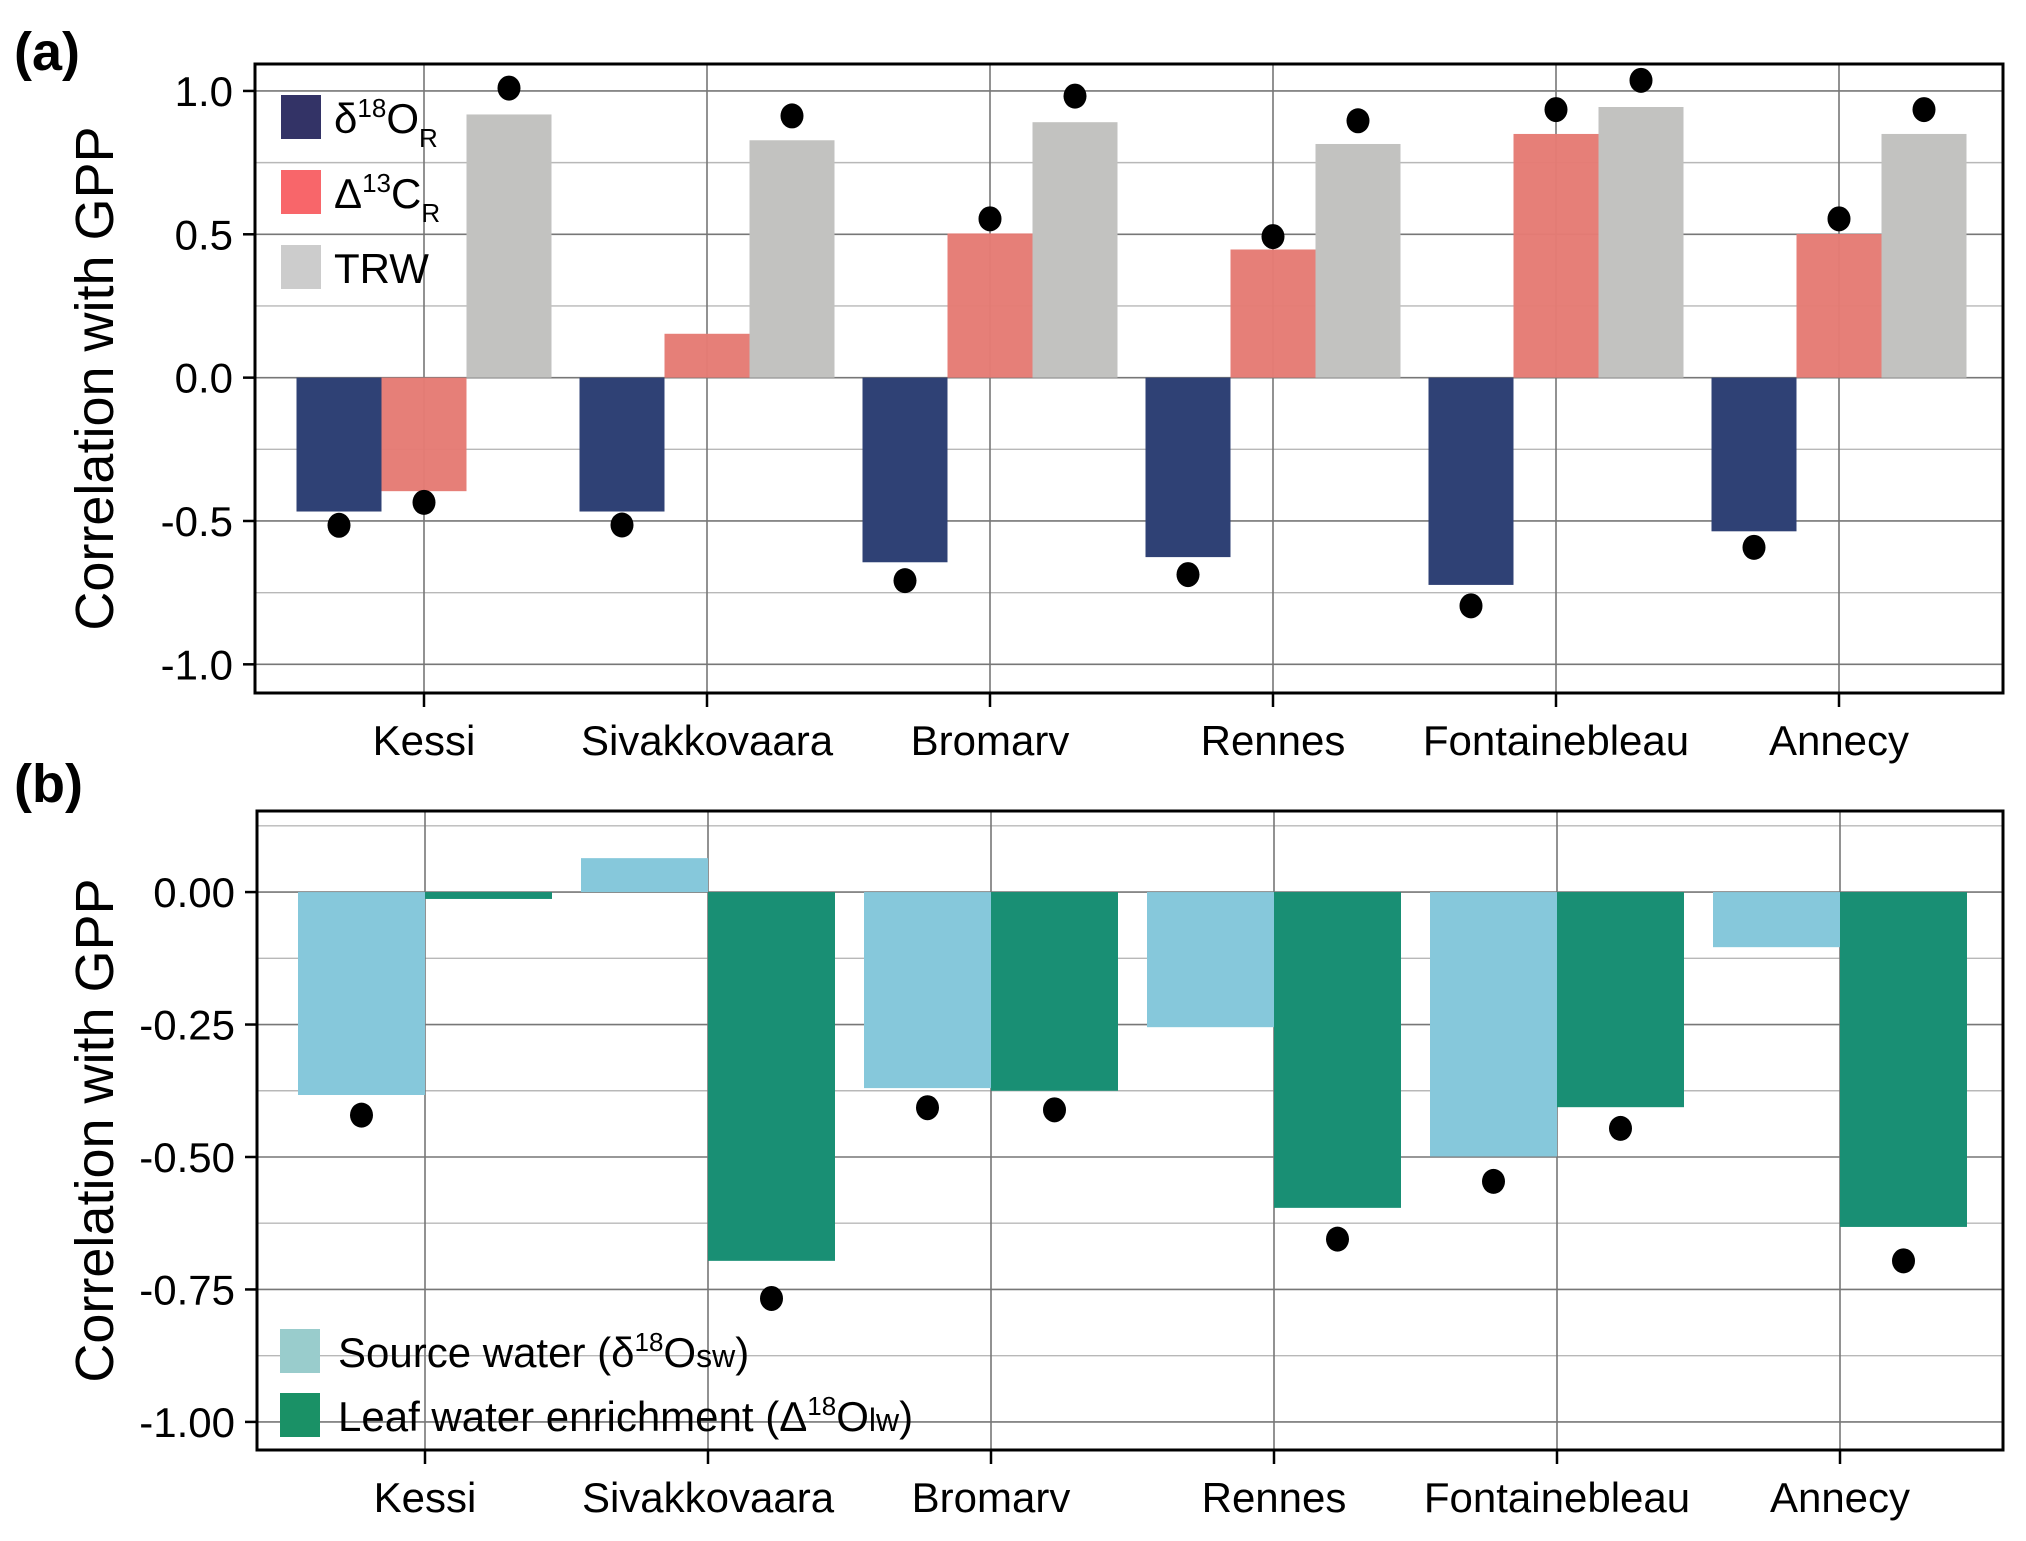  I want to click on legend-symbol: δ, so click(345, 118).